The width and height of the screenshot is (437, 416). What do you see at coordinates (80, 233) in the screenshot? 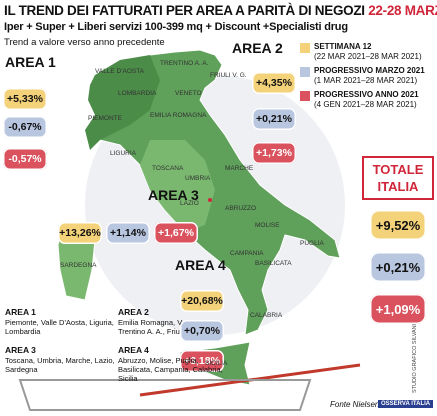
I see `value-badge: +13,26%` at bounding box center [80, 233].